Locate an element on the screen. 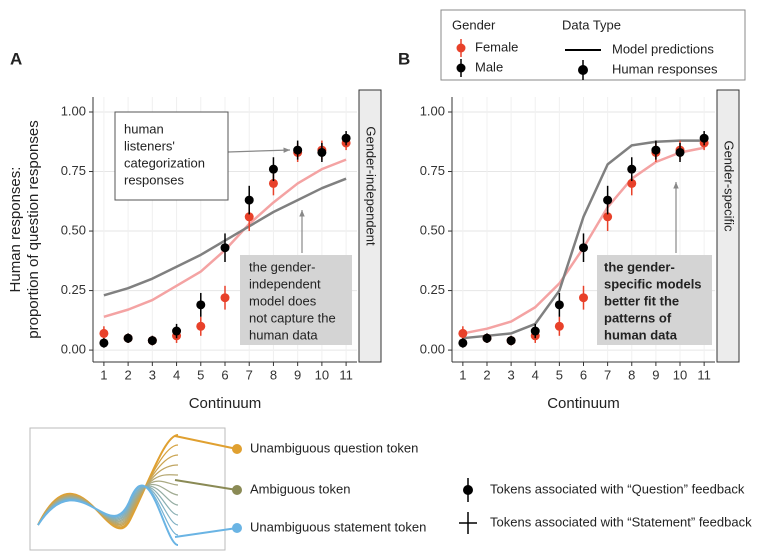  legend-label: Male is located at coordinates (489, 66).